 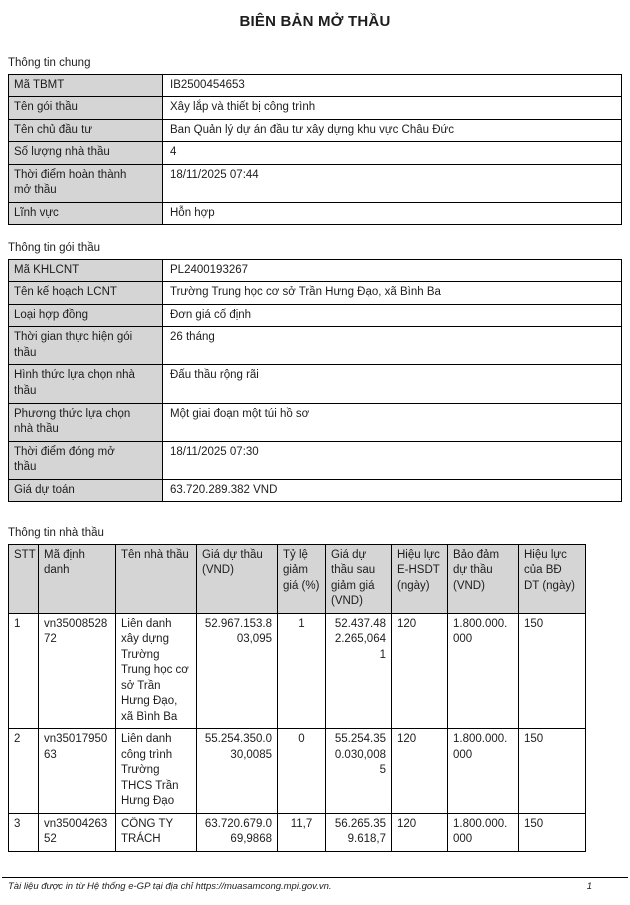 What do you see at coordinates (85, 346) in the screenshot?
I see `row-label: Thời gian thực hiện gói thầu` at bounding box center [85, 346].